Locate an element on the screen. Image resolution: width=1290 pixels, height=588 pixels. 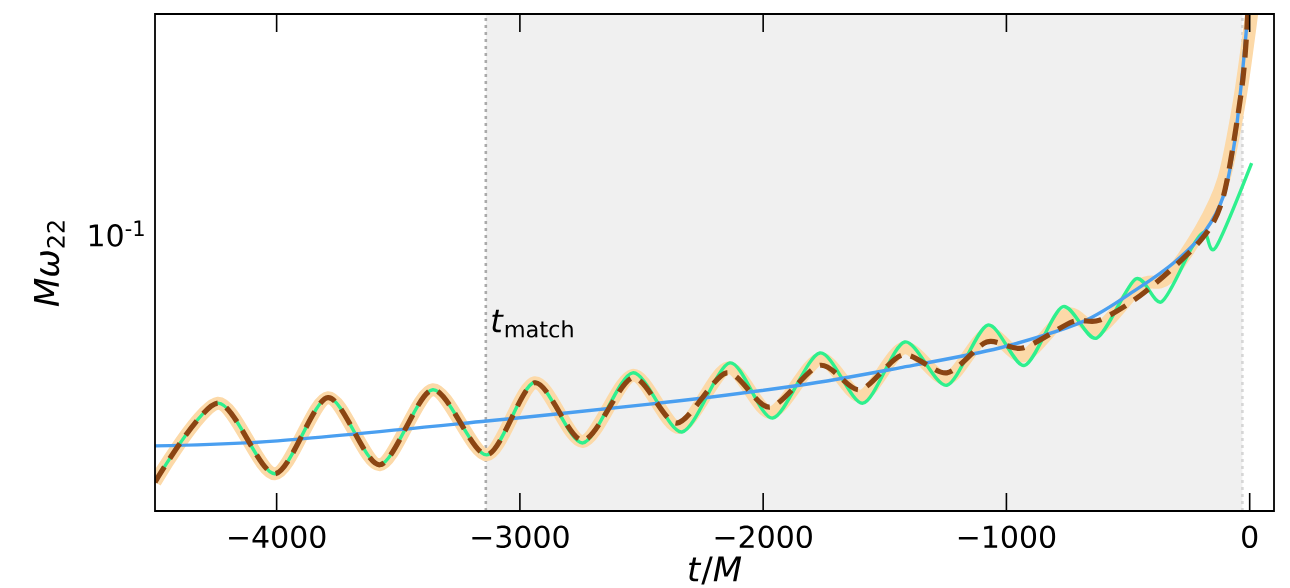
ref-line-label: t$_{match}$ is located at coordinates (532, 323).